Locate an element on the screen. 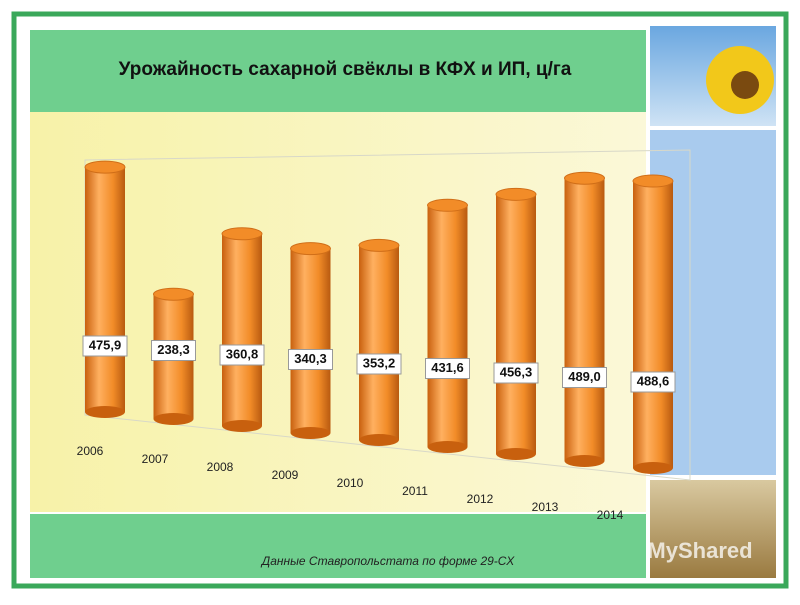 Image resolution: width=800 pixels, height=605 pixels. value-label: 238,3 is located at coordinates (173, 349).